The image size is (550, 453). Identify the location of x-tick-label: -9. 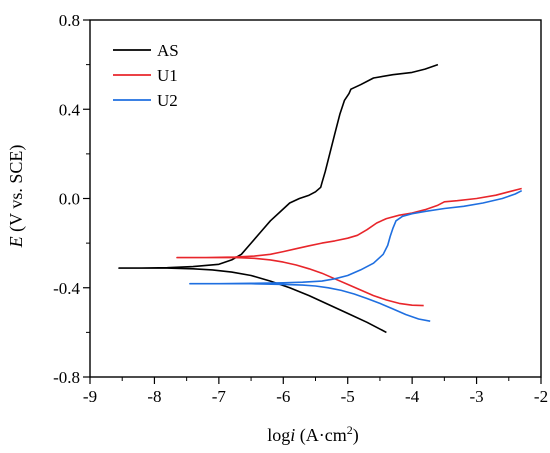
(90, 396).